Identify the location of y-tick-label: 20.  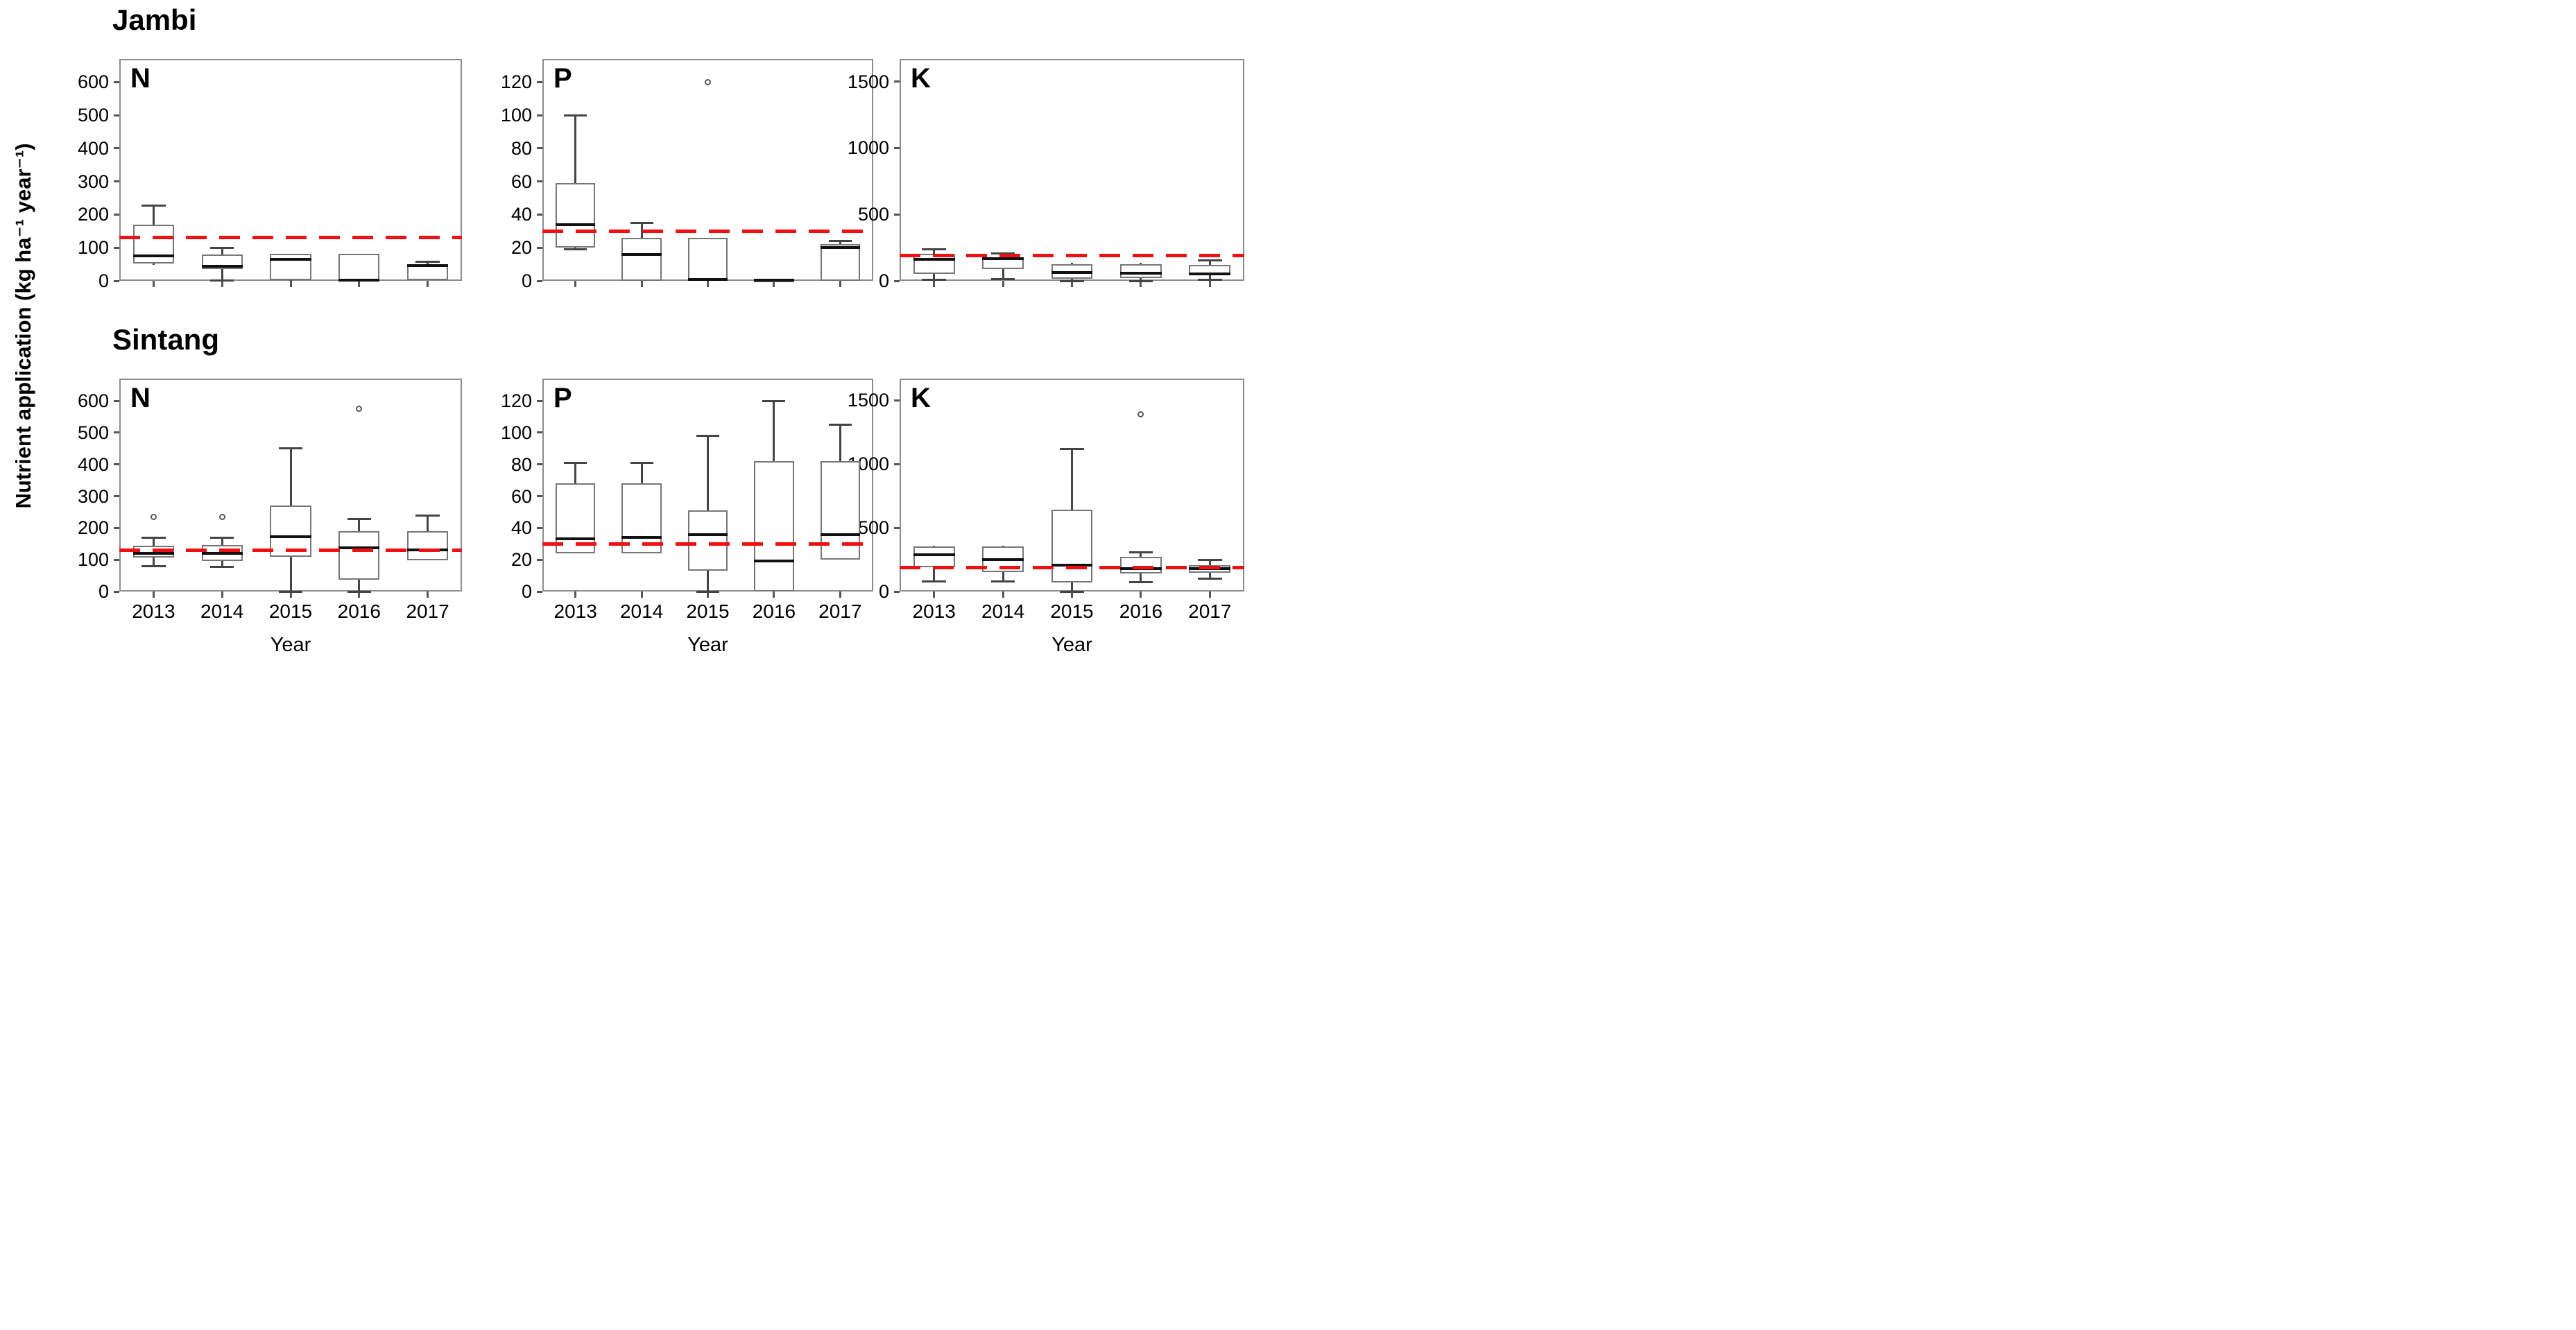
(521, 560).